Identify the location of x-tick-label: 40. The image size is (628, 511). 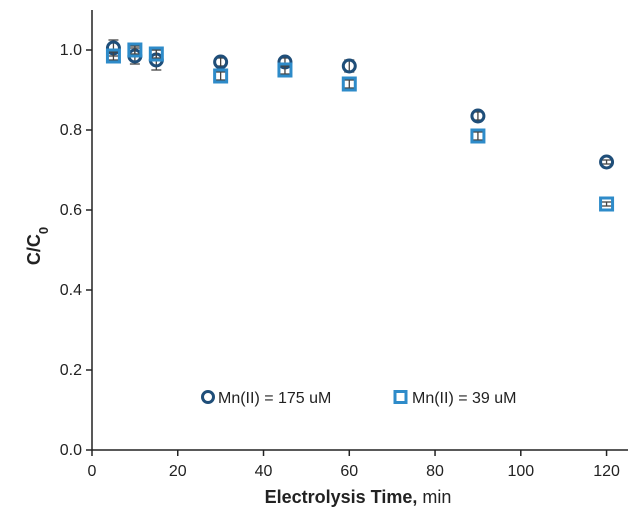
(264, 471).